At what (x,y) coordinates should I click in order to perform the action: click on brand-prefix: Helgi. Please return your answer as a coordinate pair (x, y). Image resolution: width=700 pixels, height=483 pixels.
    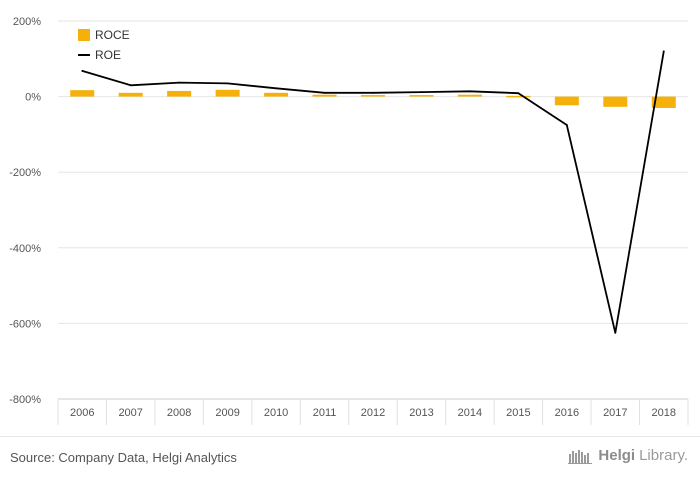
    Looking at the image, I should click on (617, 455).